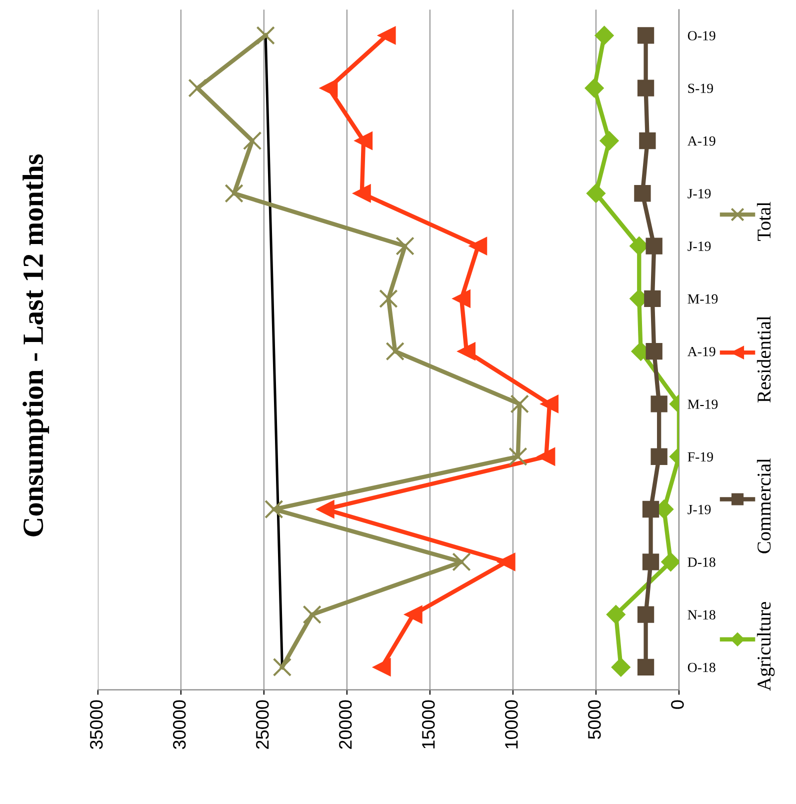 The height and width of the screenshot is (804, 796). What do you see at coordinates (765, 646) in the screenshot?
I see `legend-label: Agriculture` at bounding box center [765, 646].